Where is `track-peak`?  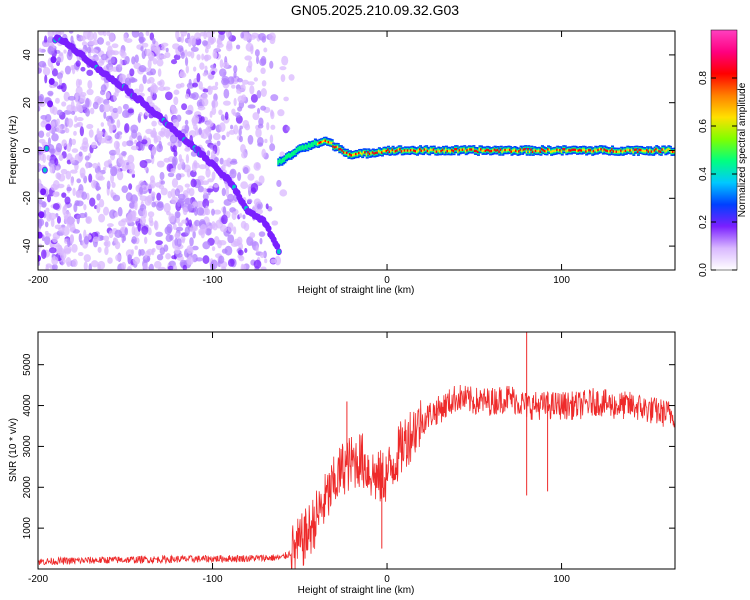
track-peak is located at coordinates (278, 252).